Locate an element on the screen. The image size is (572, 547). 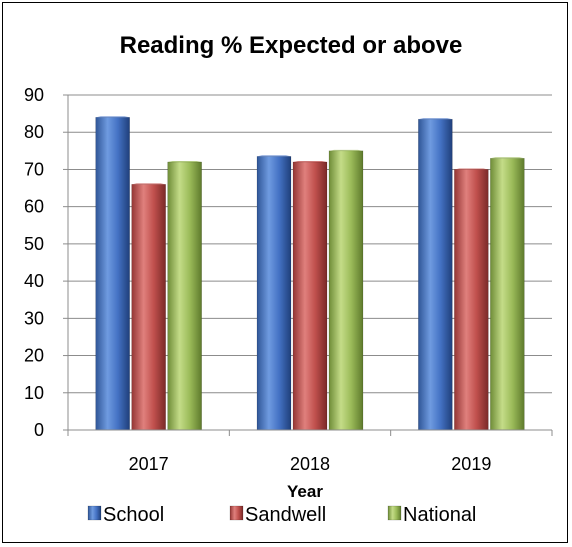
bar-school-2017 is located at coordinates (112, 273).